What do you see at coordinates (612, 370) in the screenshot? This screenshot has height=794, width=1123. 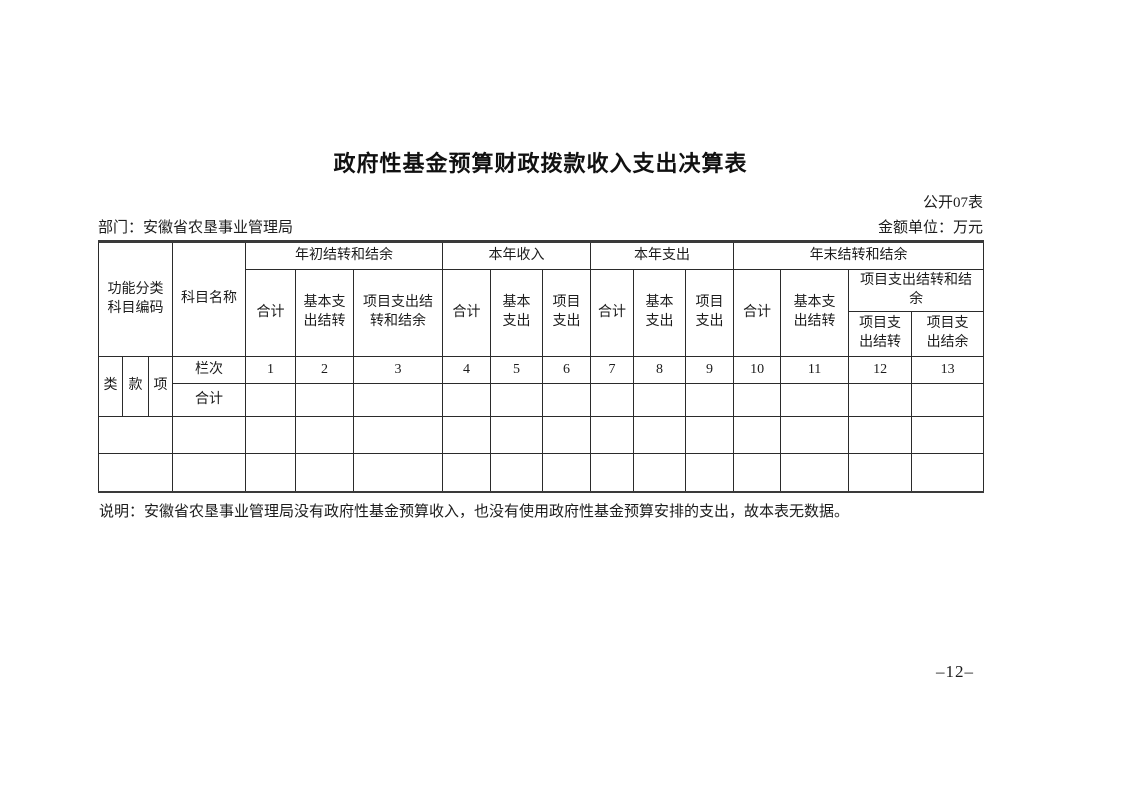 I see `column-number: 7` at bounding box center [612, 370].